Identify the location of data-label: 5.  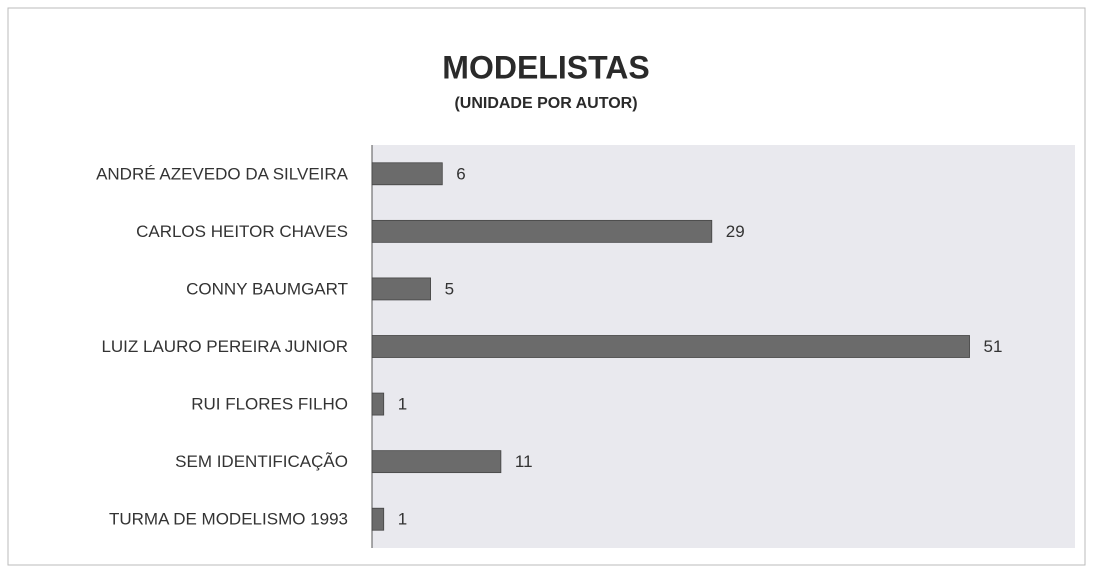
(449, 288).